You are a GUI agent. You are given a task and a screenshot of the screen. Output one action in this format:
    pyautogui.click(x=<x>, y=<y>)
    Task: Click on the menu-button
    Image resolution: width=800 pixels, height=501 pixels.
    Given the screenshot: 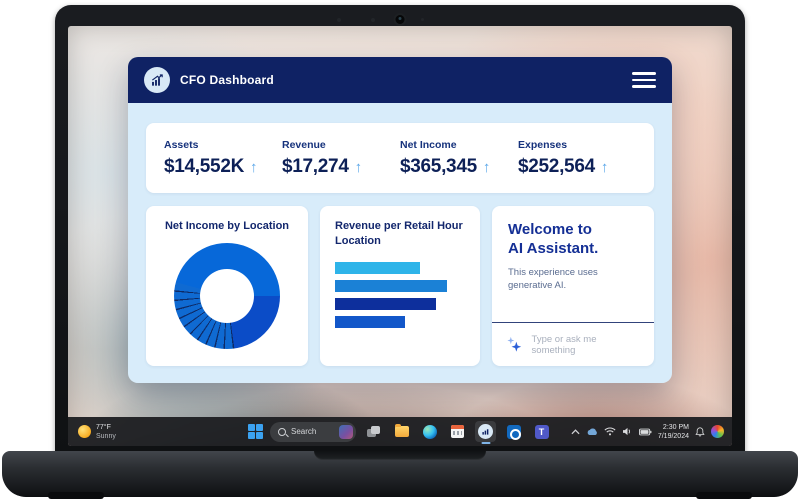 What is the action you would take?
    pyautogui.click(x=644, y=80)
    